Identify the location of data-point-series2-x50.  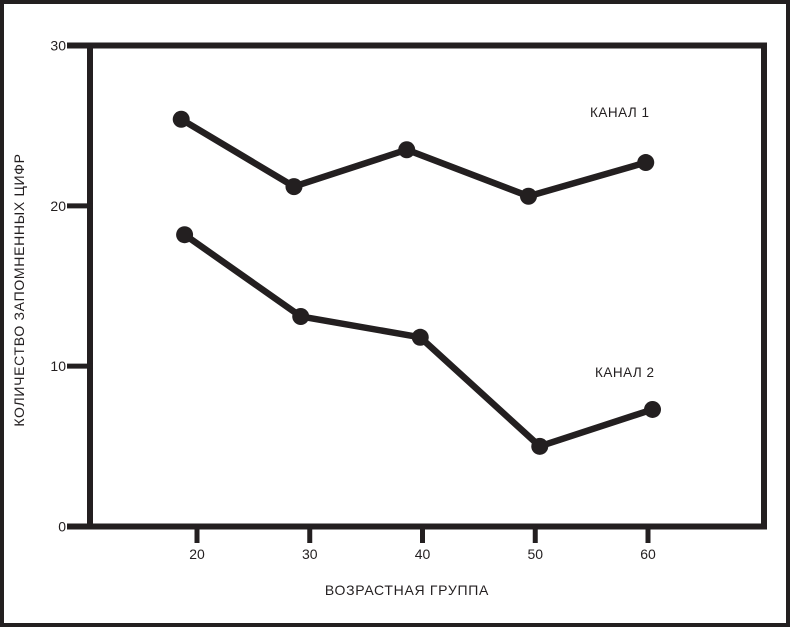
(540, 446).